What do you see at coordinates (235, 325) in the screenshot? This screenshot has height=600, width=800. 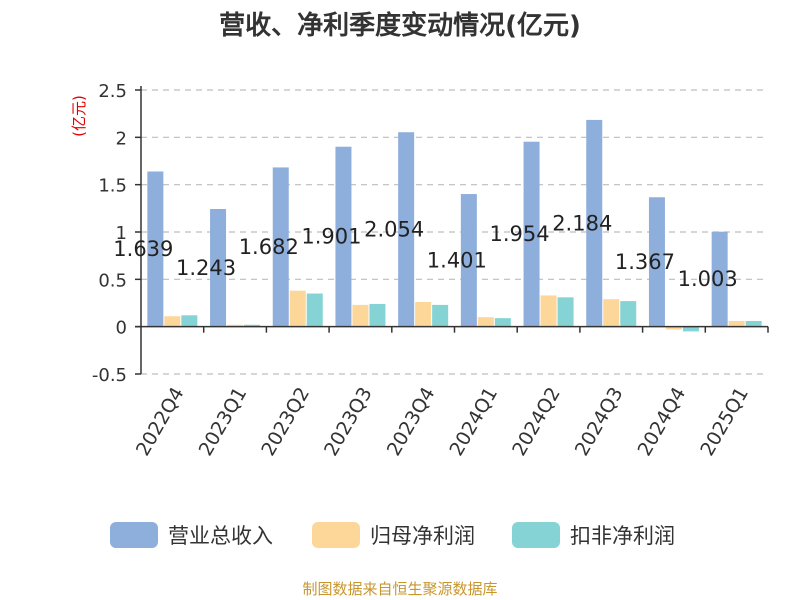 I see `bar-归母净利润-2023Q1` at bounding box center [235, 325].